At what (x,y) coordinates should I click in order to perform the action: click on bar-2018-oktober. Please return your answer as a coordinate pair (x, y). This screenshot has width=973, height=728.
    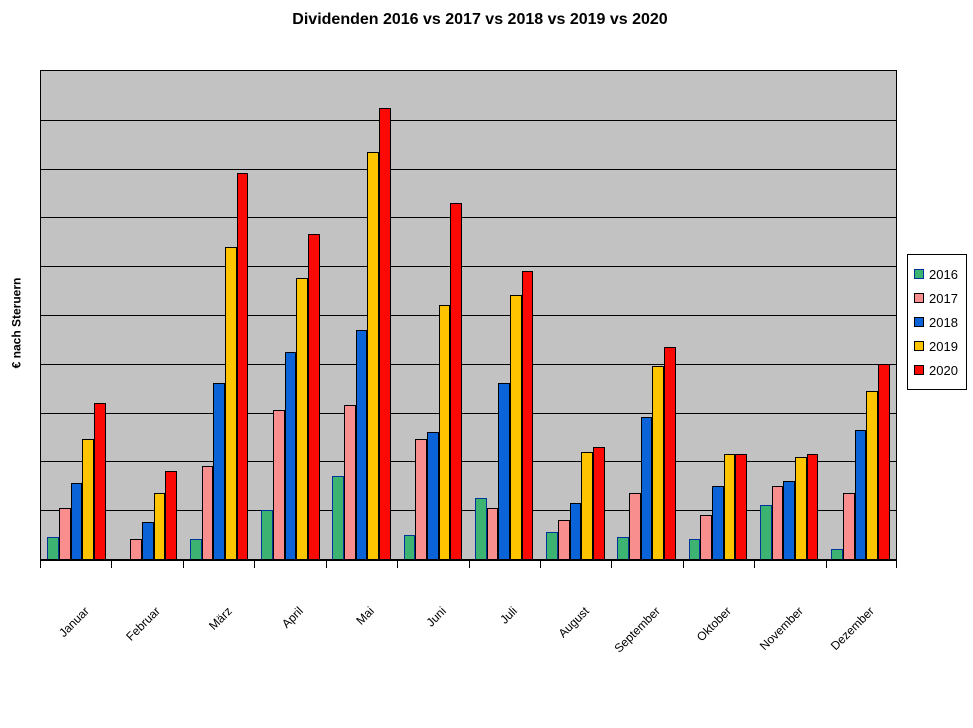
    Looking at the image, I should click on (718, 522).